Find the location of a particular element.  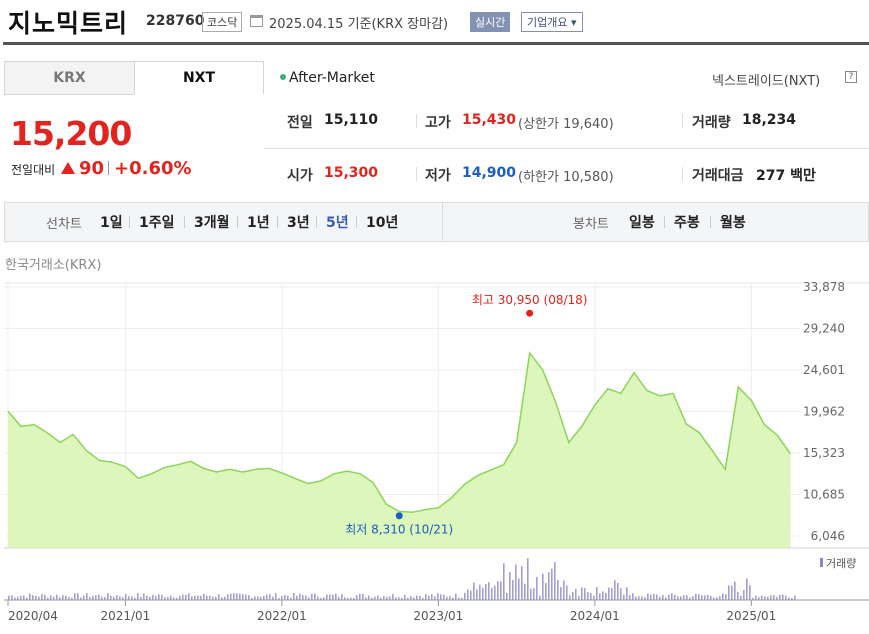

period-separator is located at coordinates (356, 222).